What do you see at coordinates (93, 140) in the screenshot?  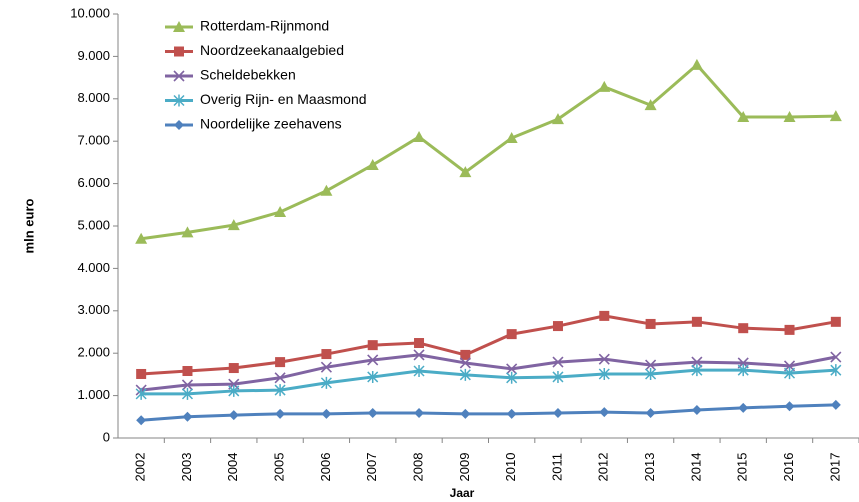 I see `y-tick-label: 7.000` at bounding box center [93, 140].